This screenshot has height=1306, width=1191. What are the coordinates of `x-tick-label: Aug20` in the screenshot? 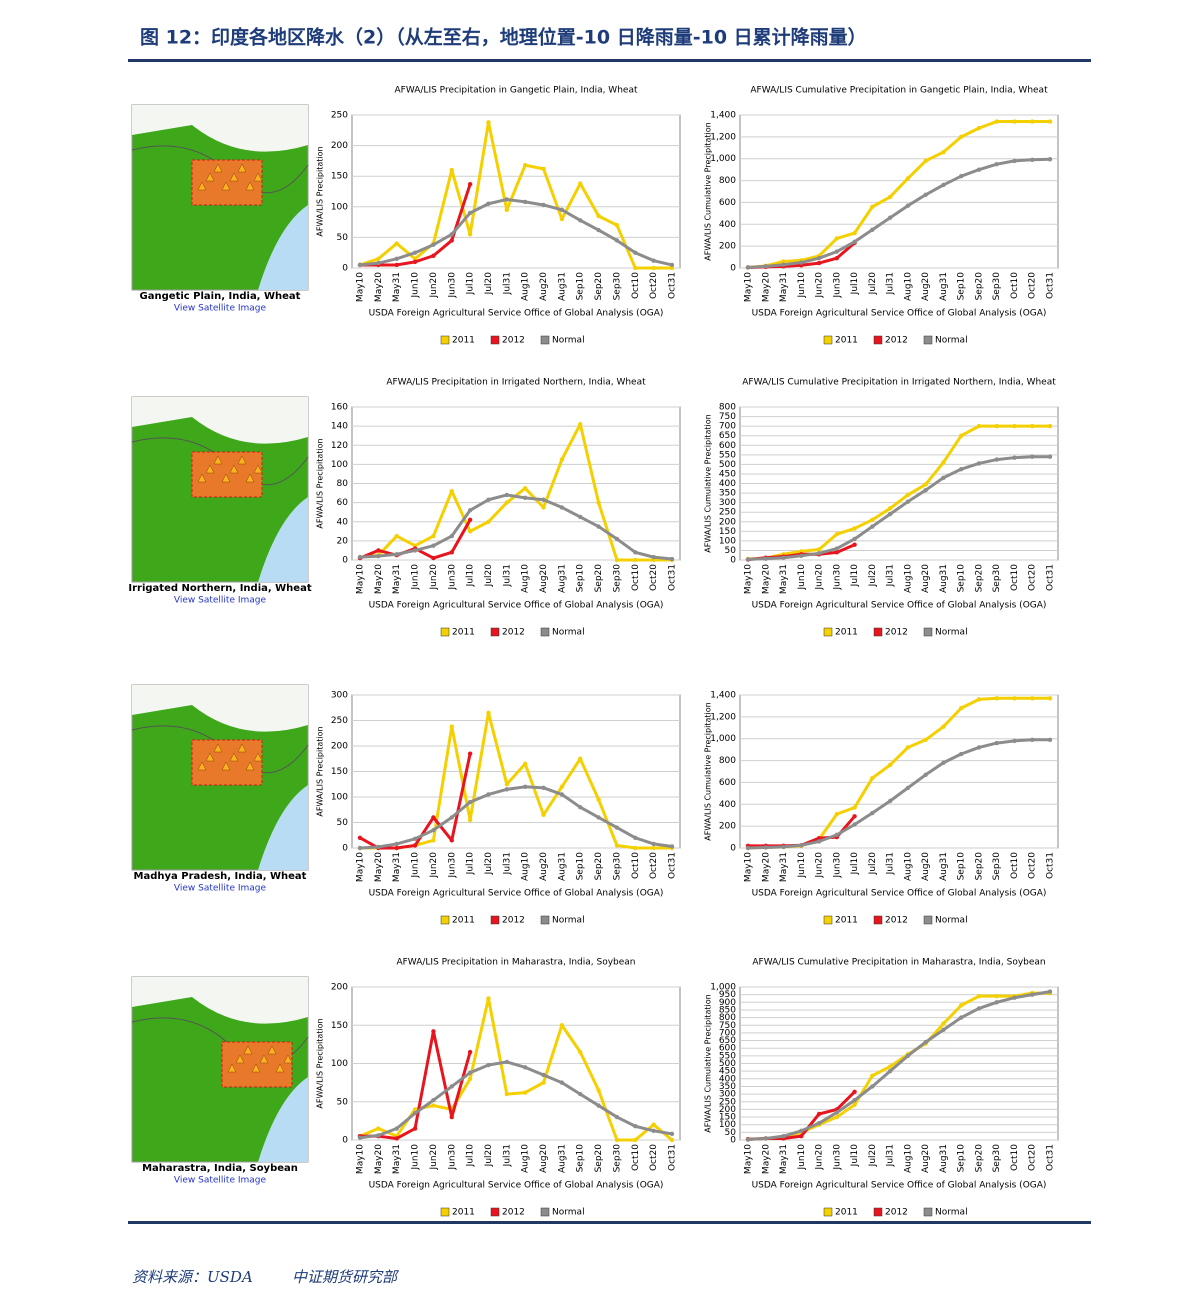 It's located at (926, 866).